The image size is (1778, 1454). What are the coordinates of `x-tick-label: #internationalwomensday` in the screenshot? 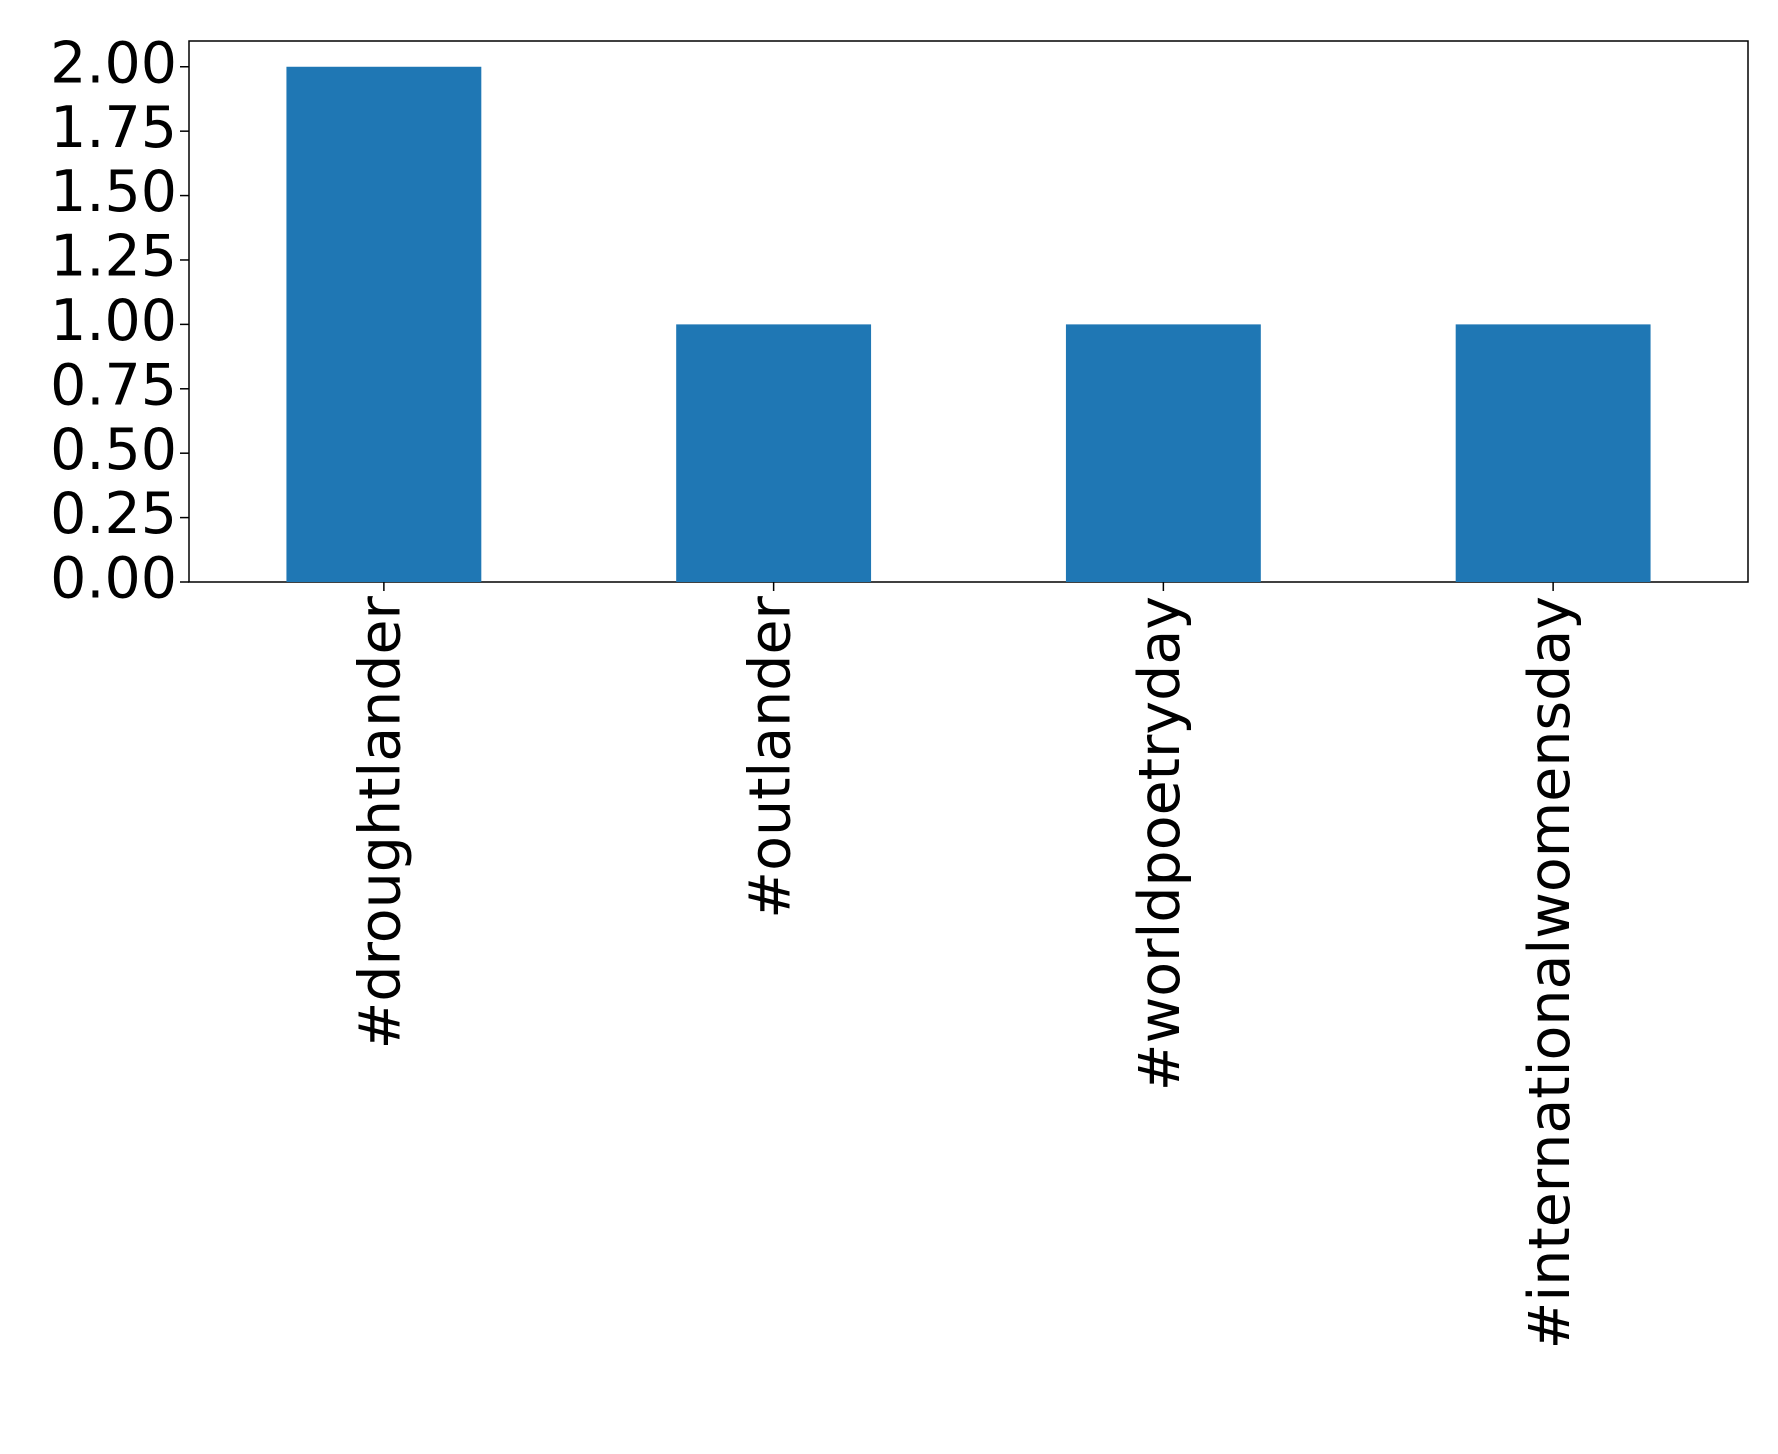 It's located at (1550, 972).